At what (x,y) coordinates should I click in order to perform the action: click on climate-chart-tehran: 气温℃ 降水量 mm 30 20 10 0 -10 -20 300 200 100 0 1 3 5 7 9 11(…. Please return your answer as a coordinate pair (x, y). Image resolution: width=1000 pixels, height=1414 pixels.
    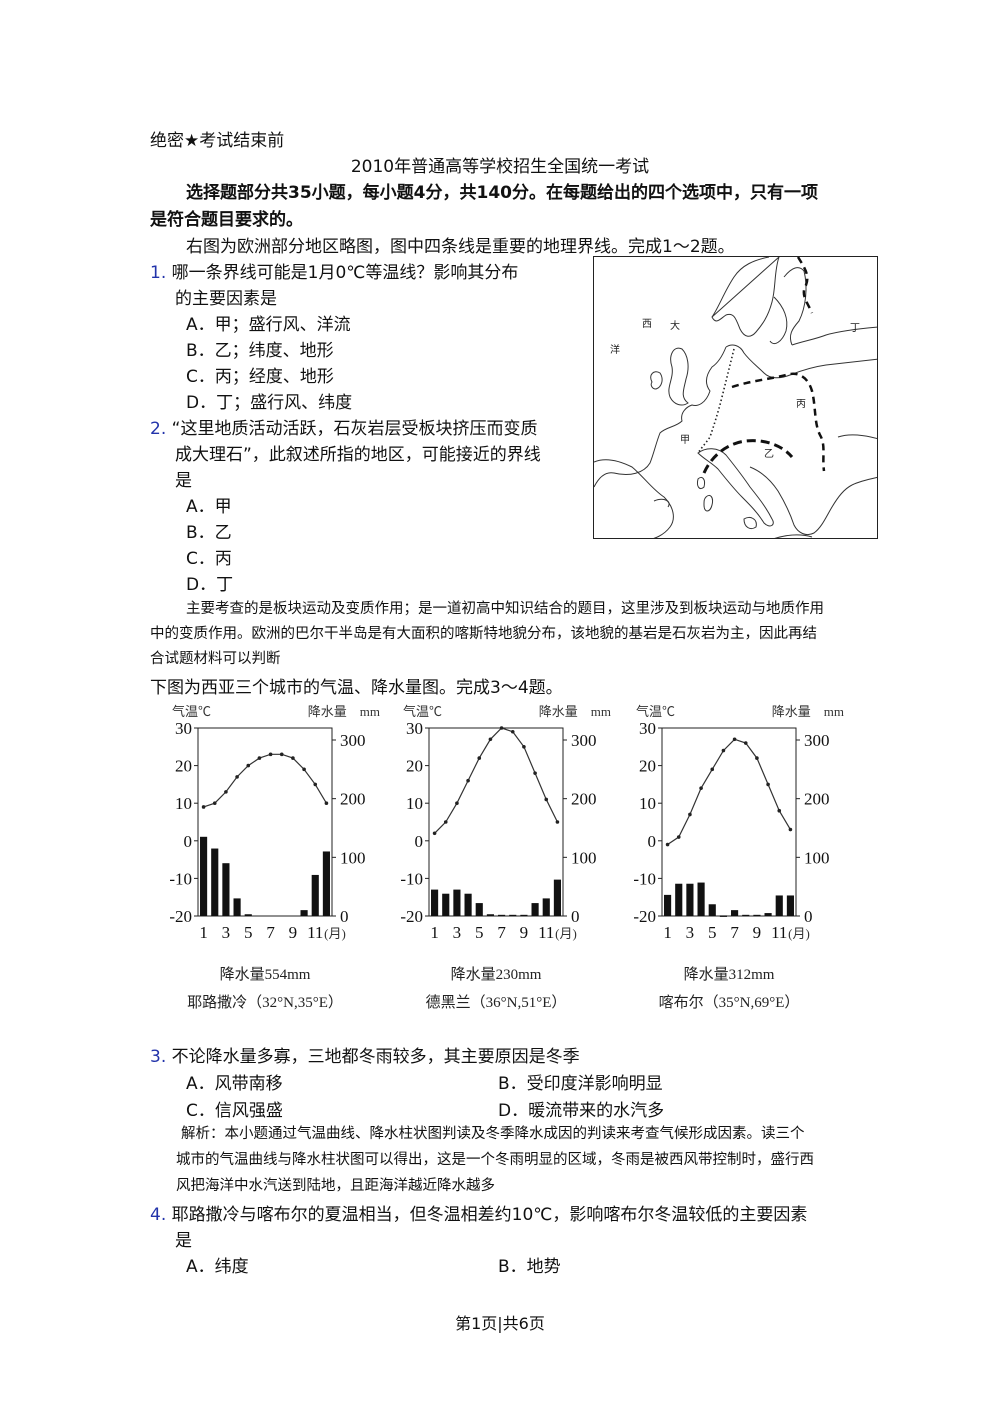
    Looking at the image, I should click on (497, 860).